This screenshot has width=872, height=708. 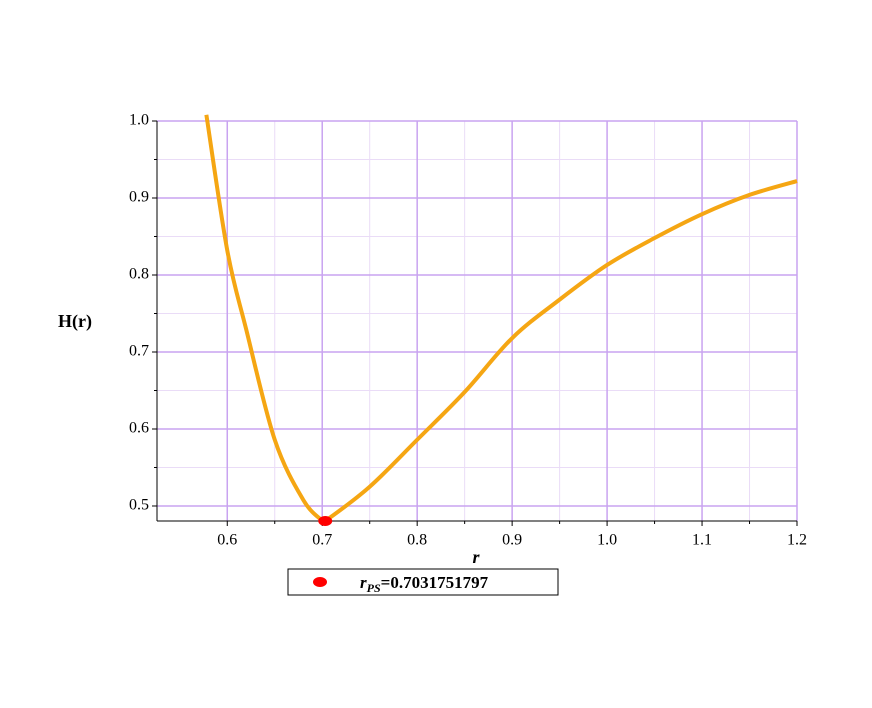 I want to click on x-tick-label: 0.7, so click(x=322, y=540).